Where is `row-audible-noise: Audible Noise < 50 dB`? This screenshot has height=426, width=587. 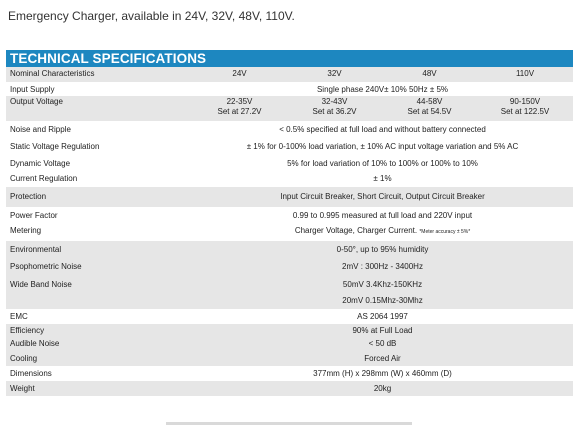
row-audible-noise: Audible Noise < 50 dB is located at coordinates (289, 344).